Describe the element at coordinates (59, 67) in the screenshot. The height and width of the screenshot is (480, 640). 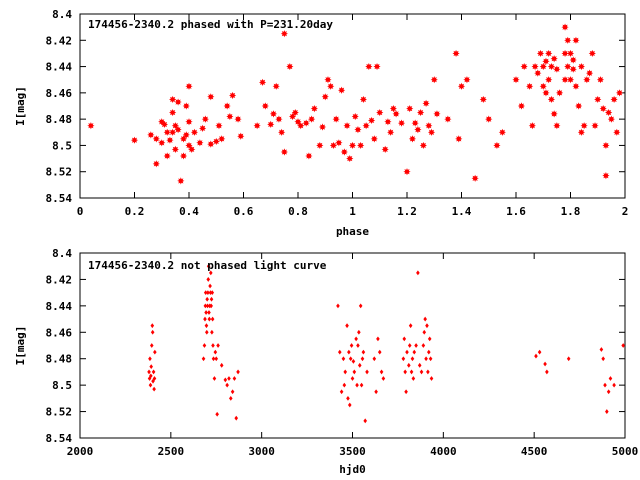
I see `y-tick-label: 8.44` at that location.